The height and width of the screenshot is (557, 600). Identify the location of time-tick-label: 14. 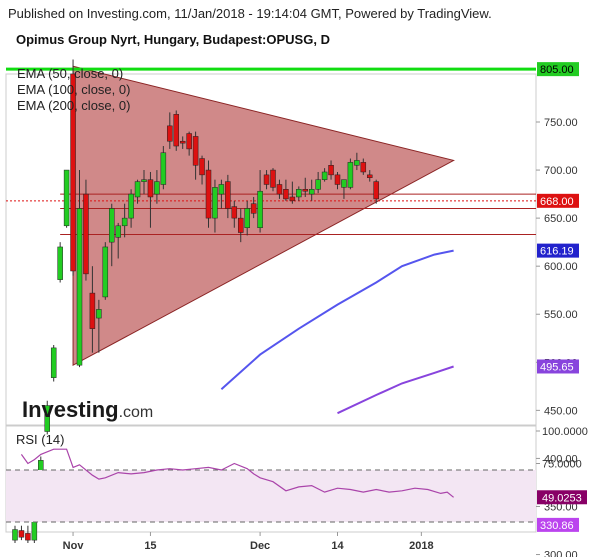
(337, 546).